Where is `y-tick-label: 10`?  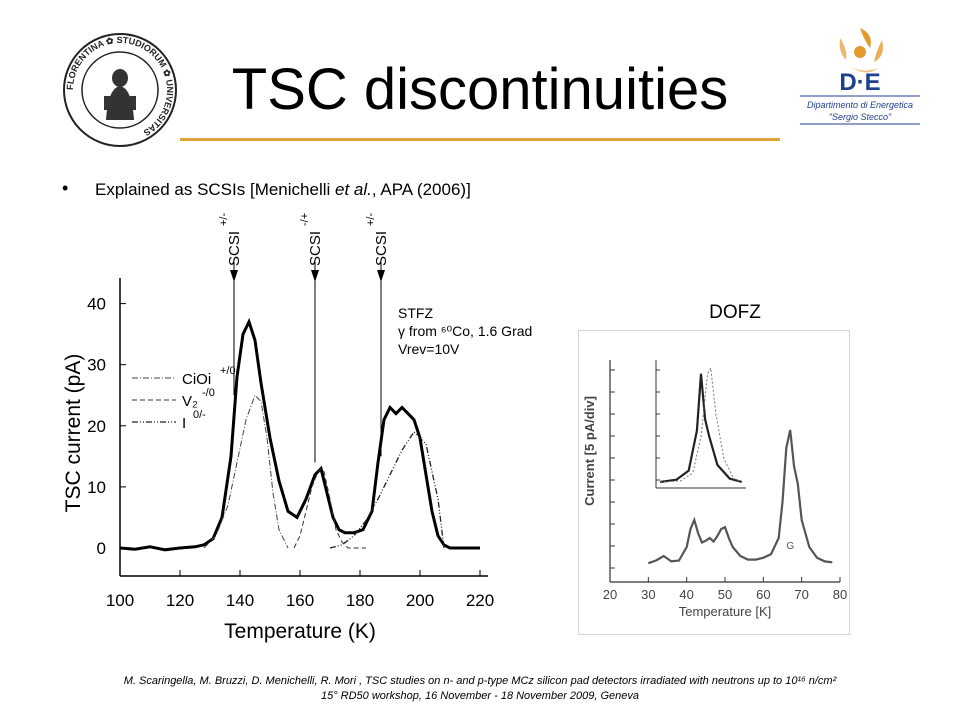
y-tick-label: 10 is located at coordinates (96, 487).